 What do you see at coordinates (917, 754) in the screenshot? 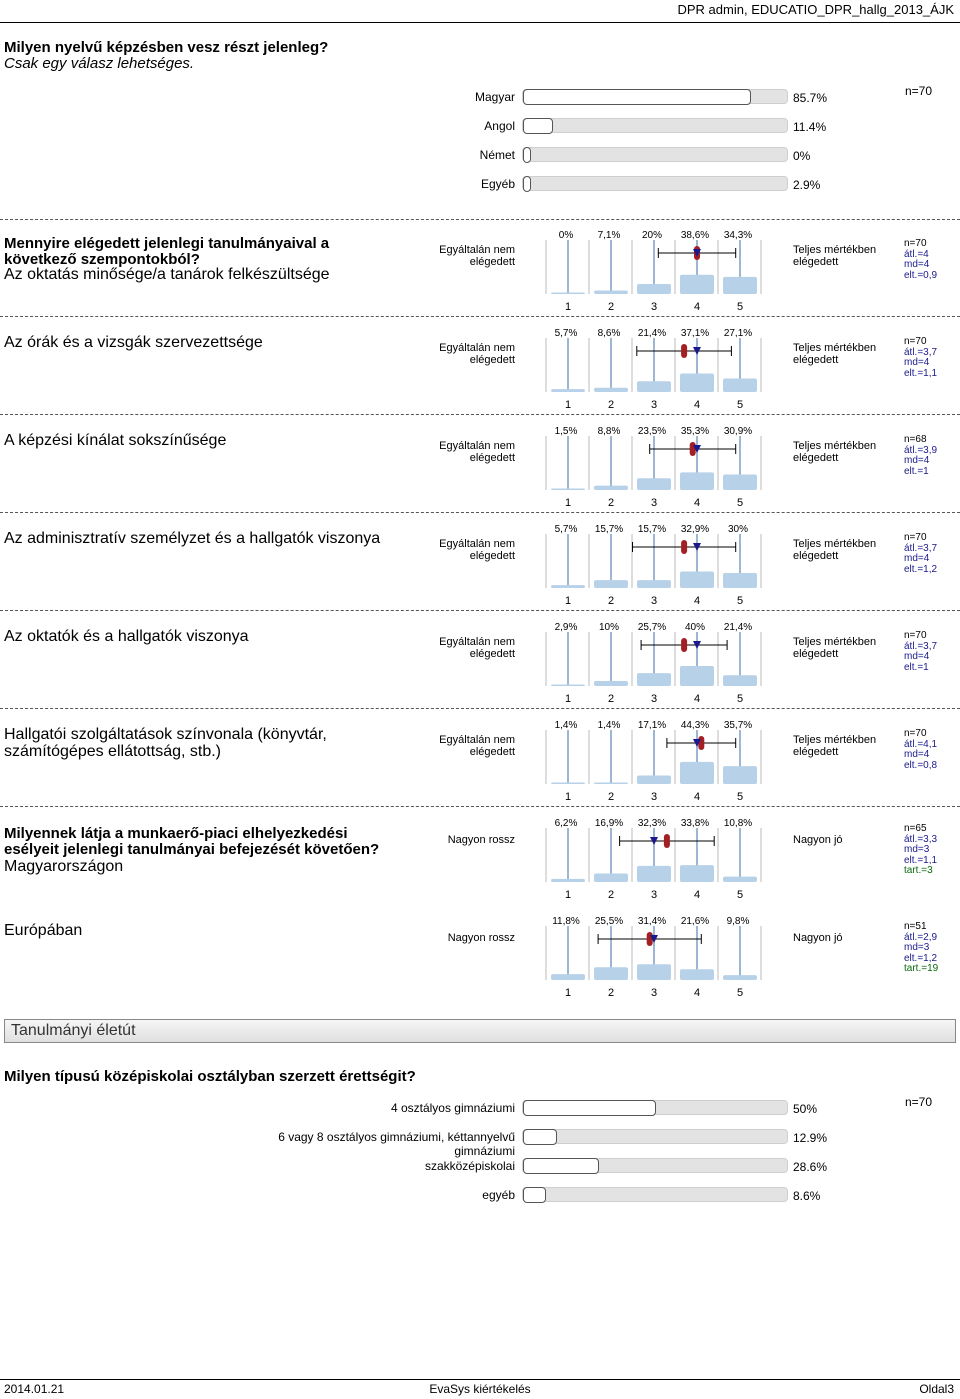
I see `stat-value: md=4` at bounding box center [917, 754].